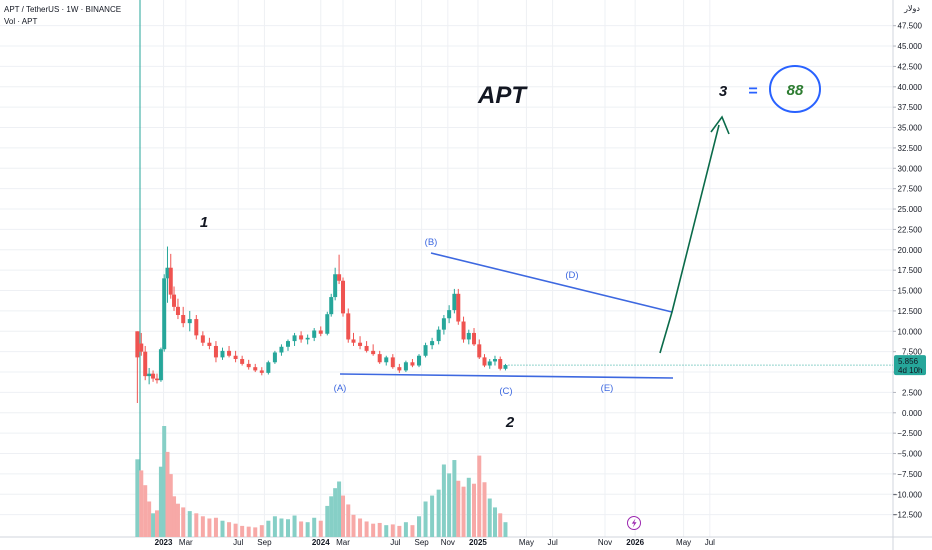  I want to click on equals-sign: =, so click(752, 91).